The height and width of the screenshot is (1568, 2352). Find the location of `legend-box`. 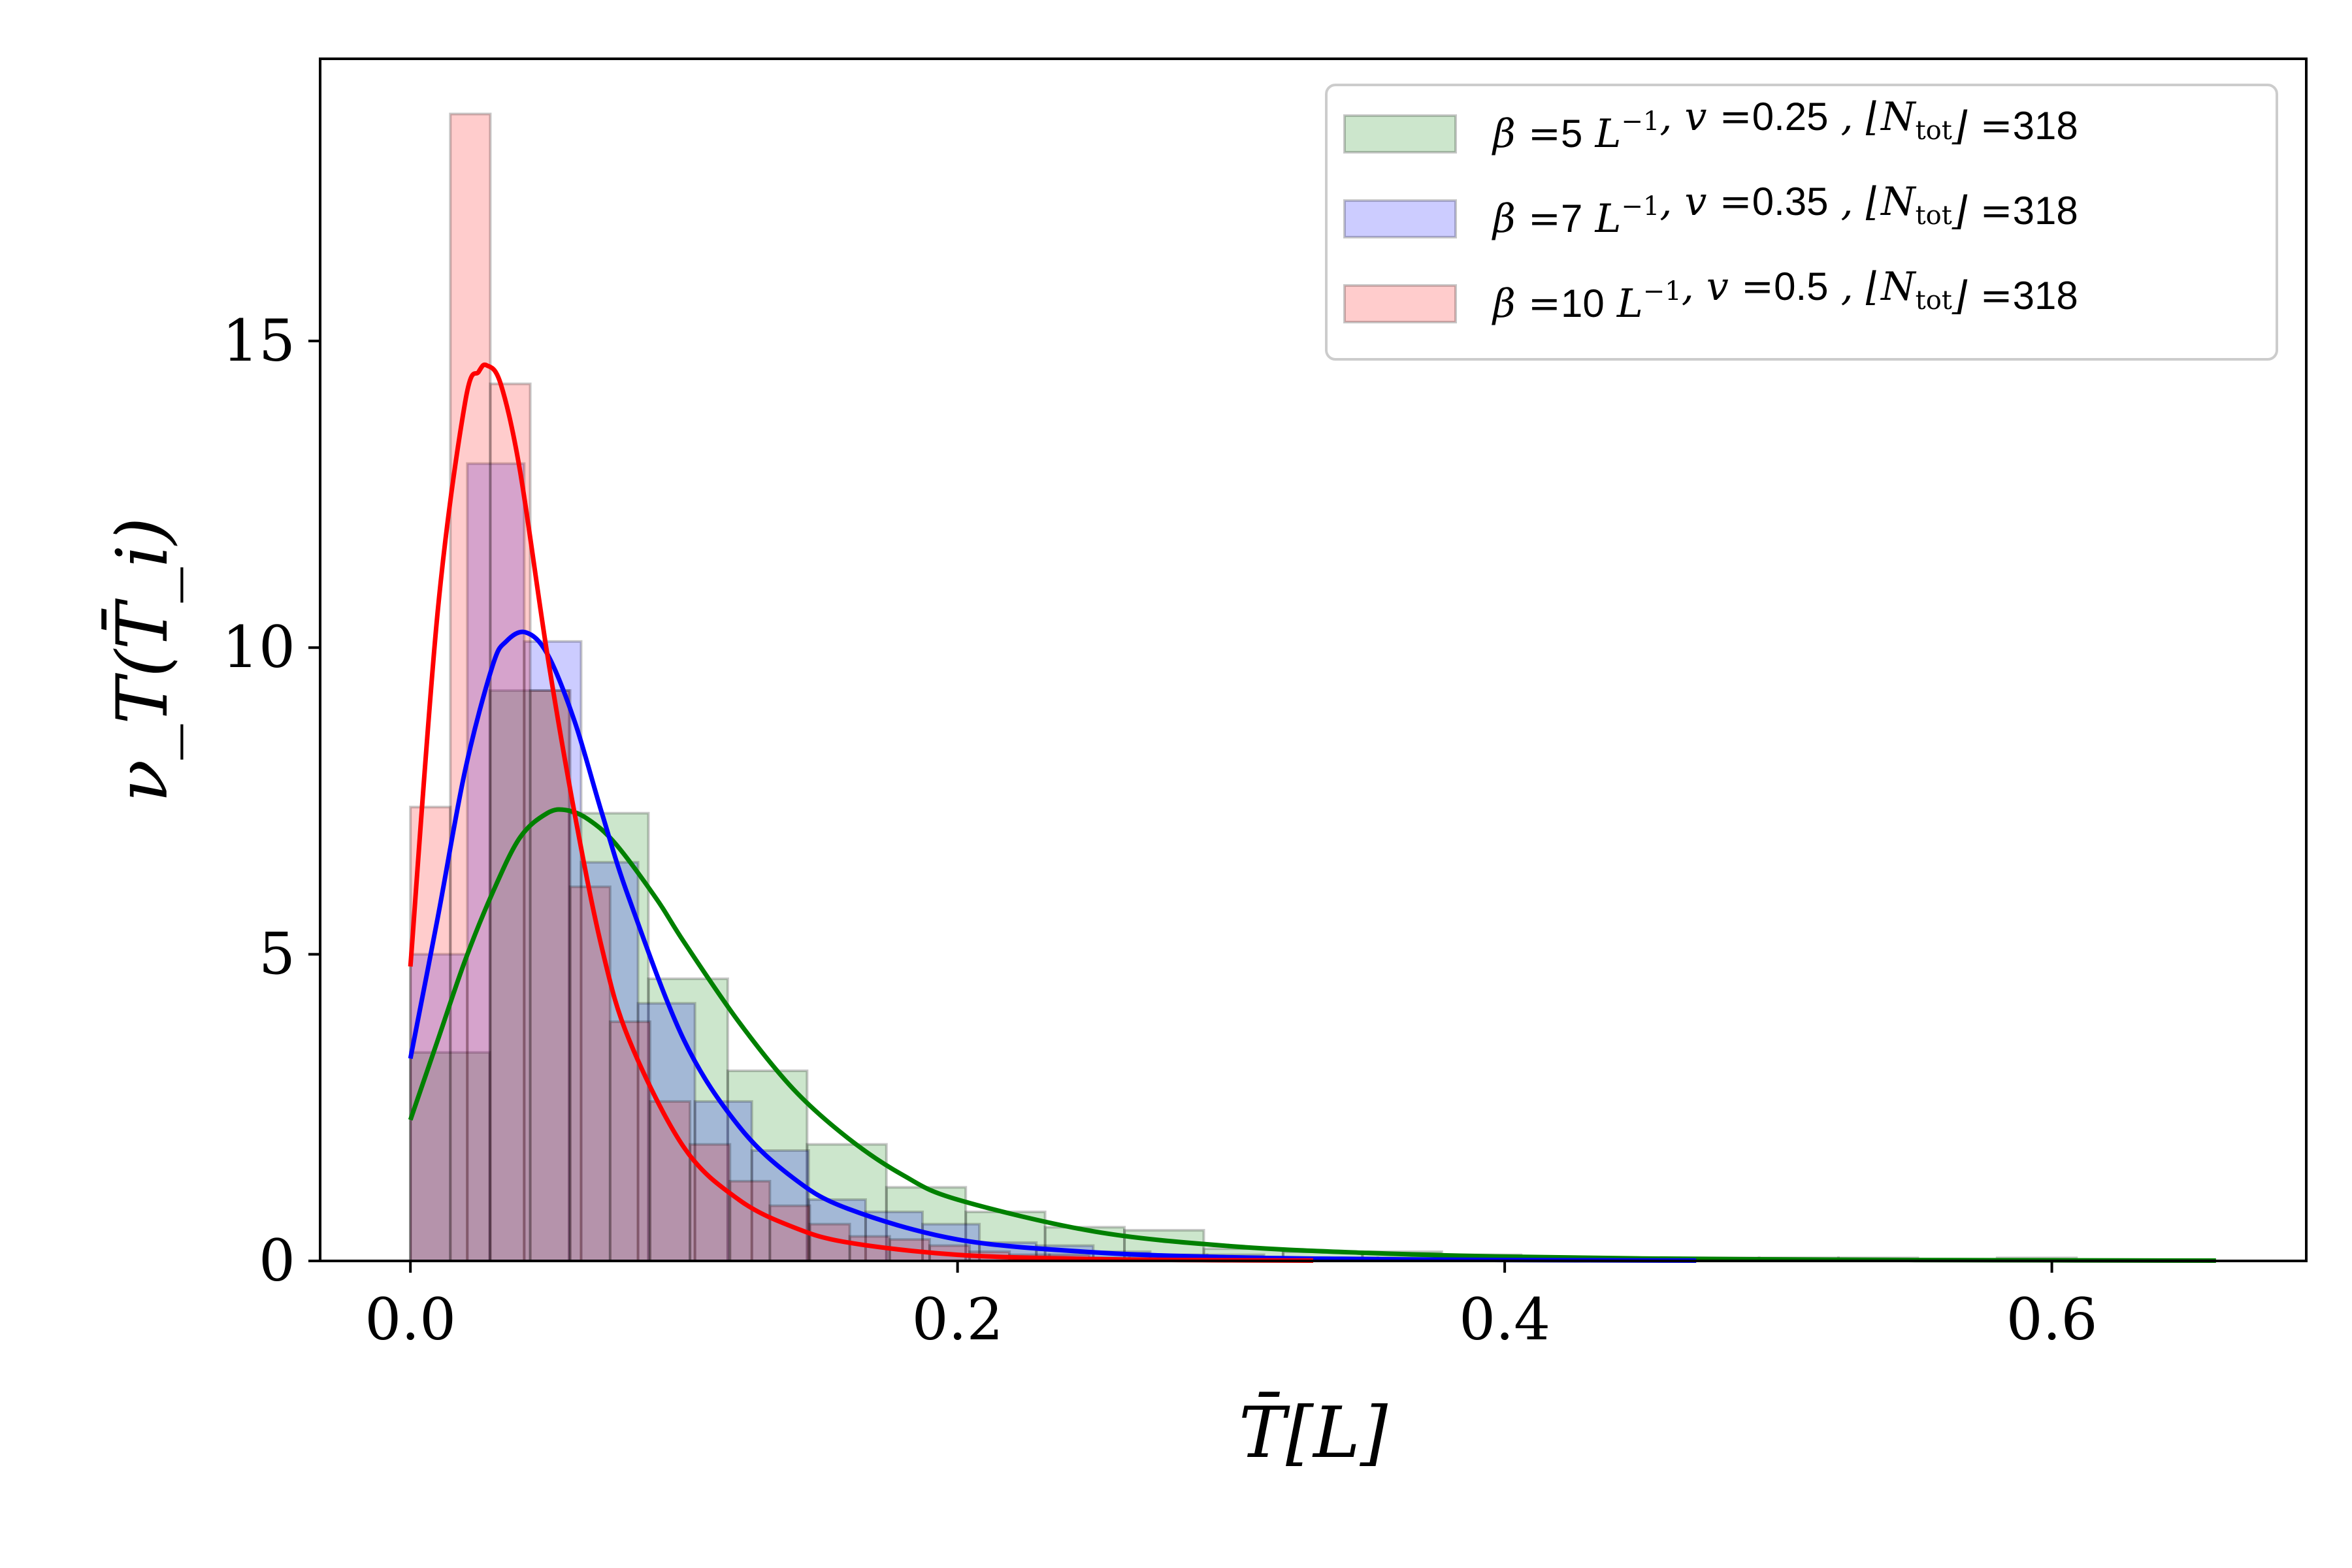

legend-box is located at coordinates (1801, 222).